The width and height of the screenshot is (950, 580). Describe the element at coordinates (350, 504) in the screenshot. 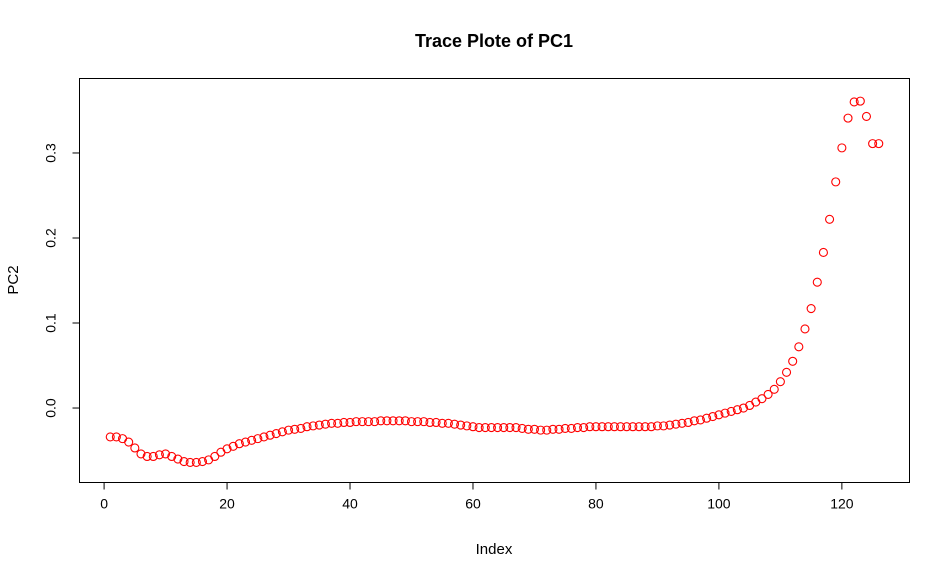

I see `x-tick-label: 40` at that location.